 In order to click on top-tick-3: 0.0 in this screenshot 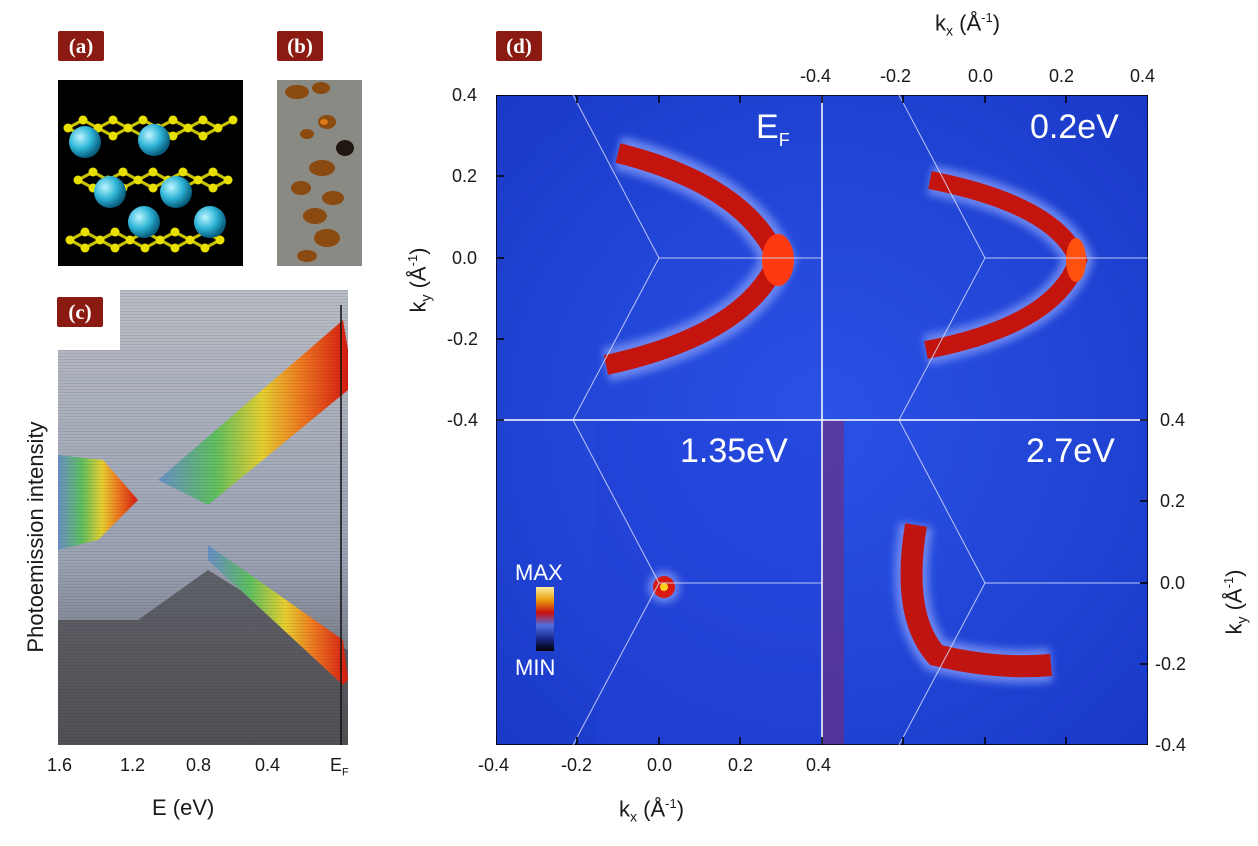, I will do `click(981, 76)`.